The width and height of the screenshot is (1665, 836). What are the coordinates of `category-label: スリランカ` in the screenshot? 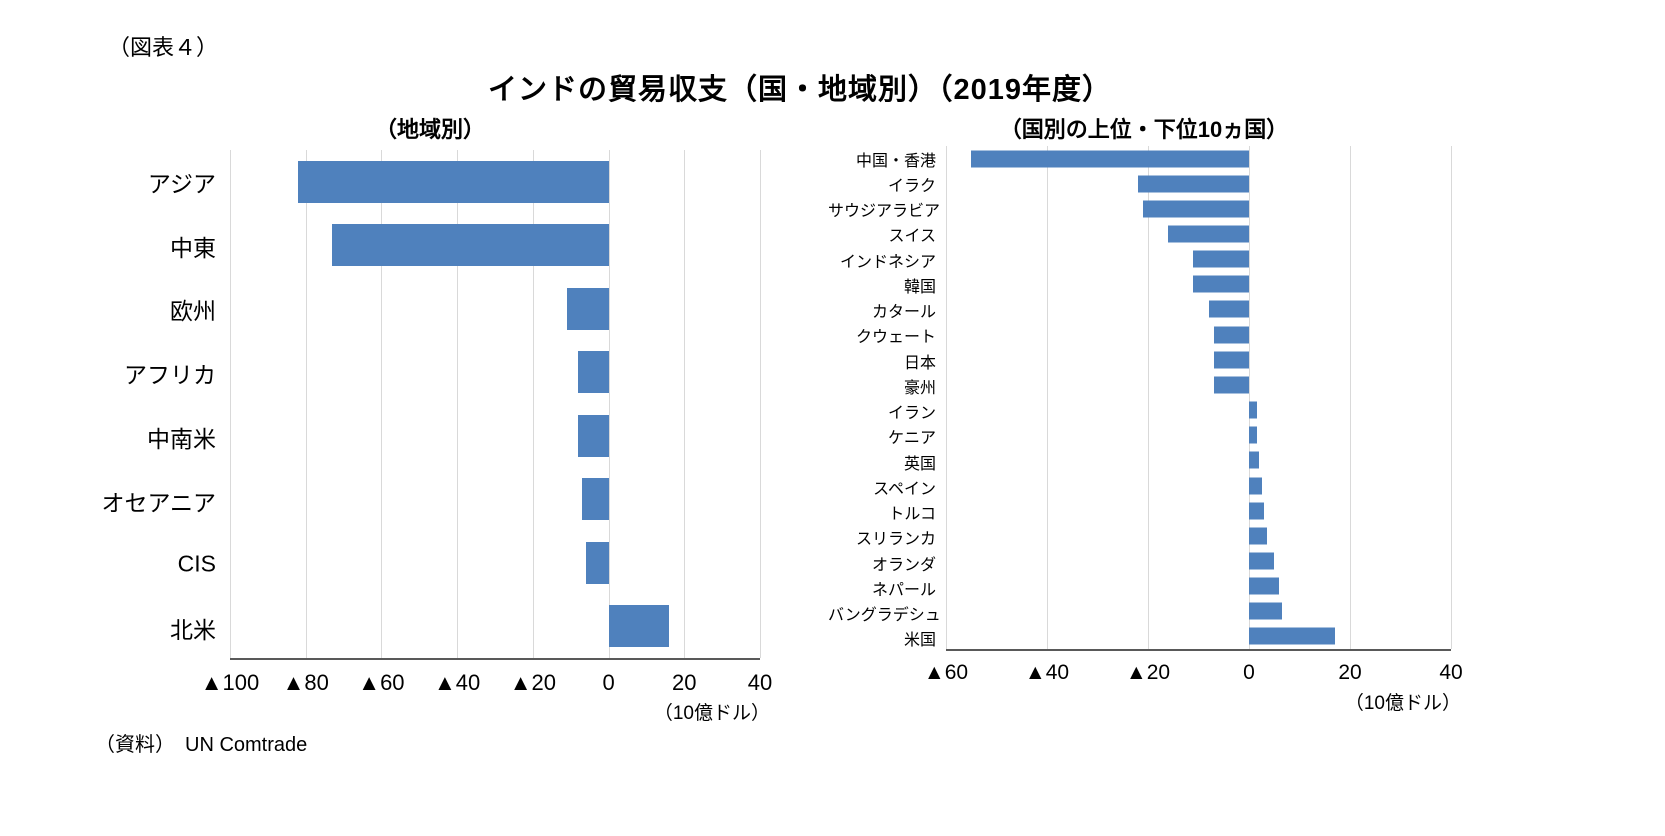 It's located at (895, 540).